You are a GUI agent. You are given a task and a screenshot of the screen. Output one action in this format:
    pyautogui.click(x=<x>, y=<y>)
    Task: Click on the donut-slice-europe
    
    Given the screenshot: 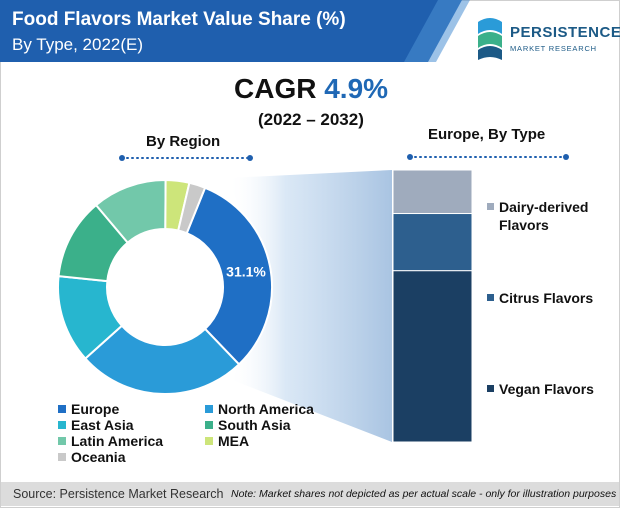 What is the action you would take?
    pyautogui.click(x=229, y=276)
    